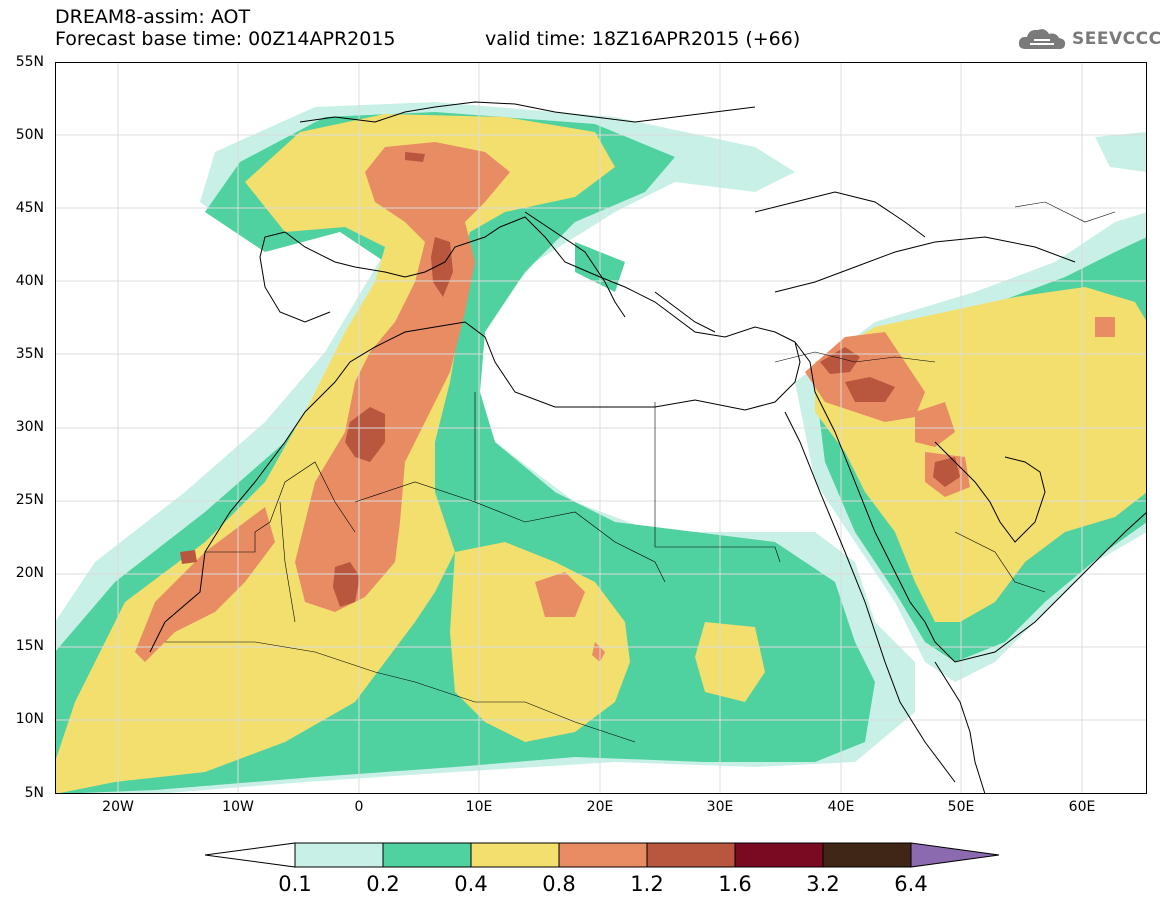  Describe the element at coordinates (295, 884) in the screenshot. I see `colorbar-label: 0.1` at that location.